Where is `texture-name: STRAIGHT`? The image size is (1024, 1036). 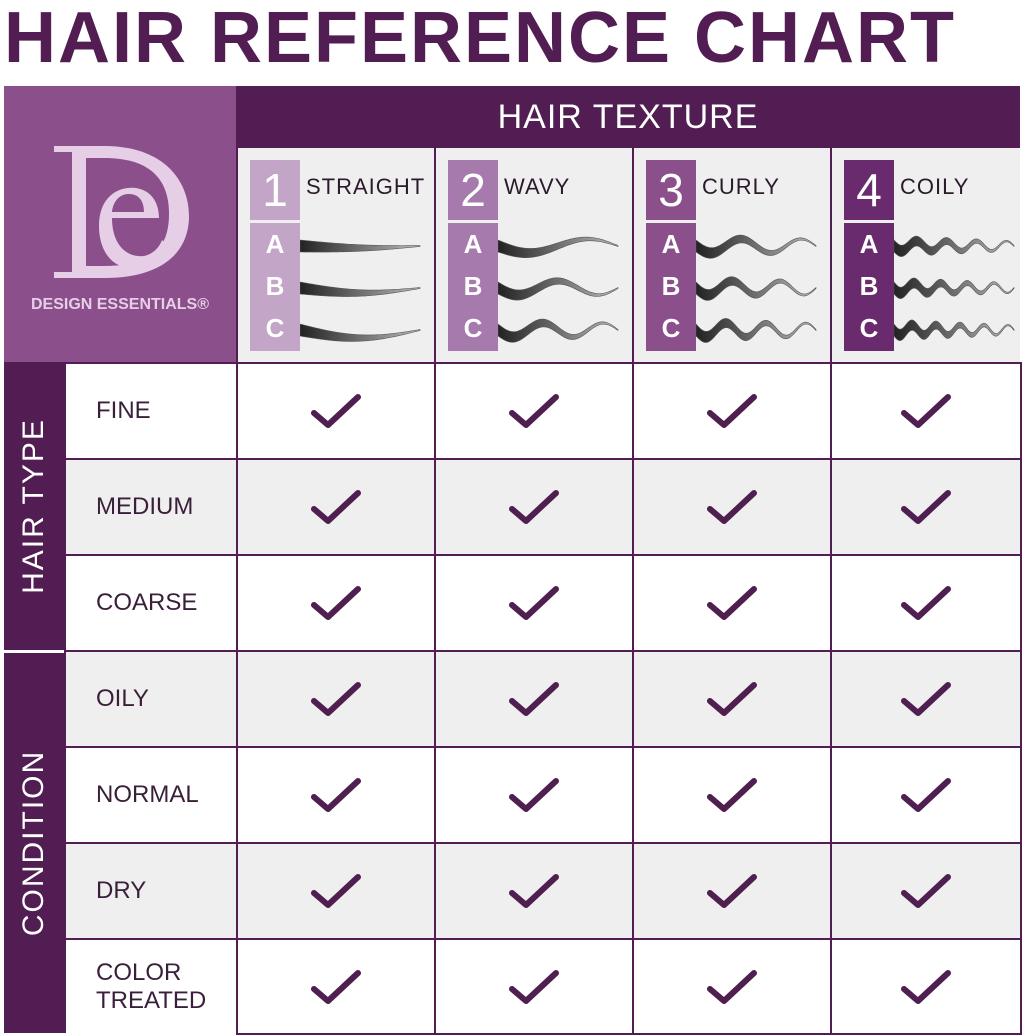 texture-name: STRAIGHT is located at coordinates (366, 186).